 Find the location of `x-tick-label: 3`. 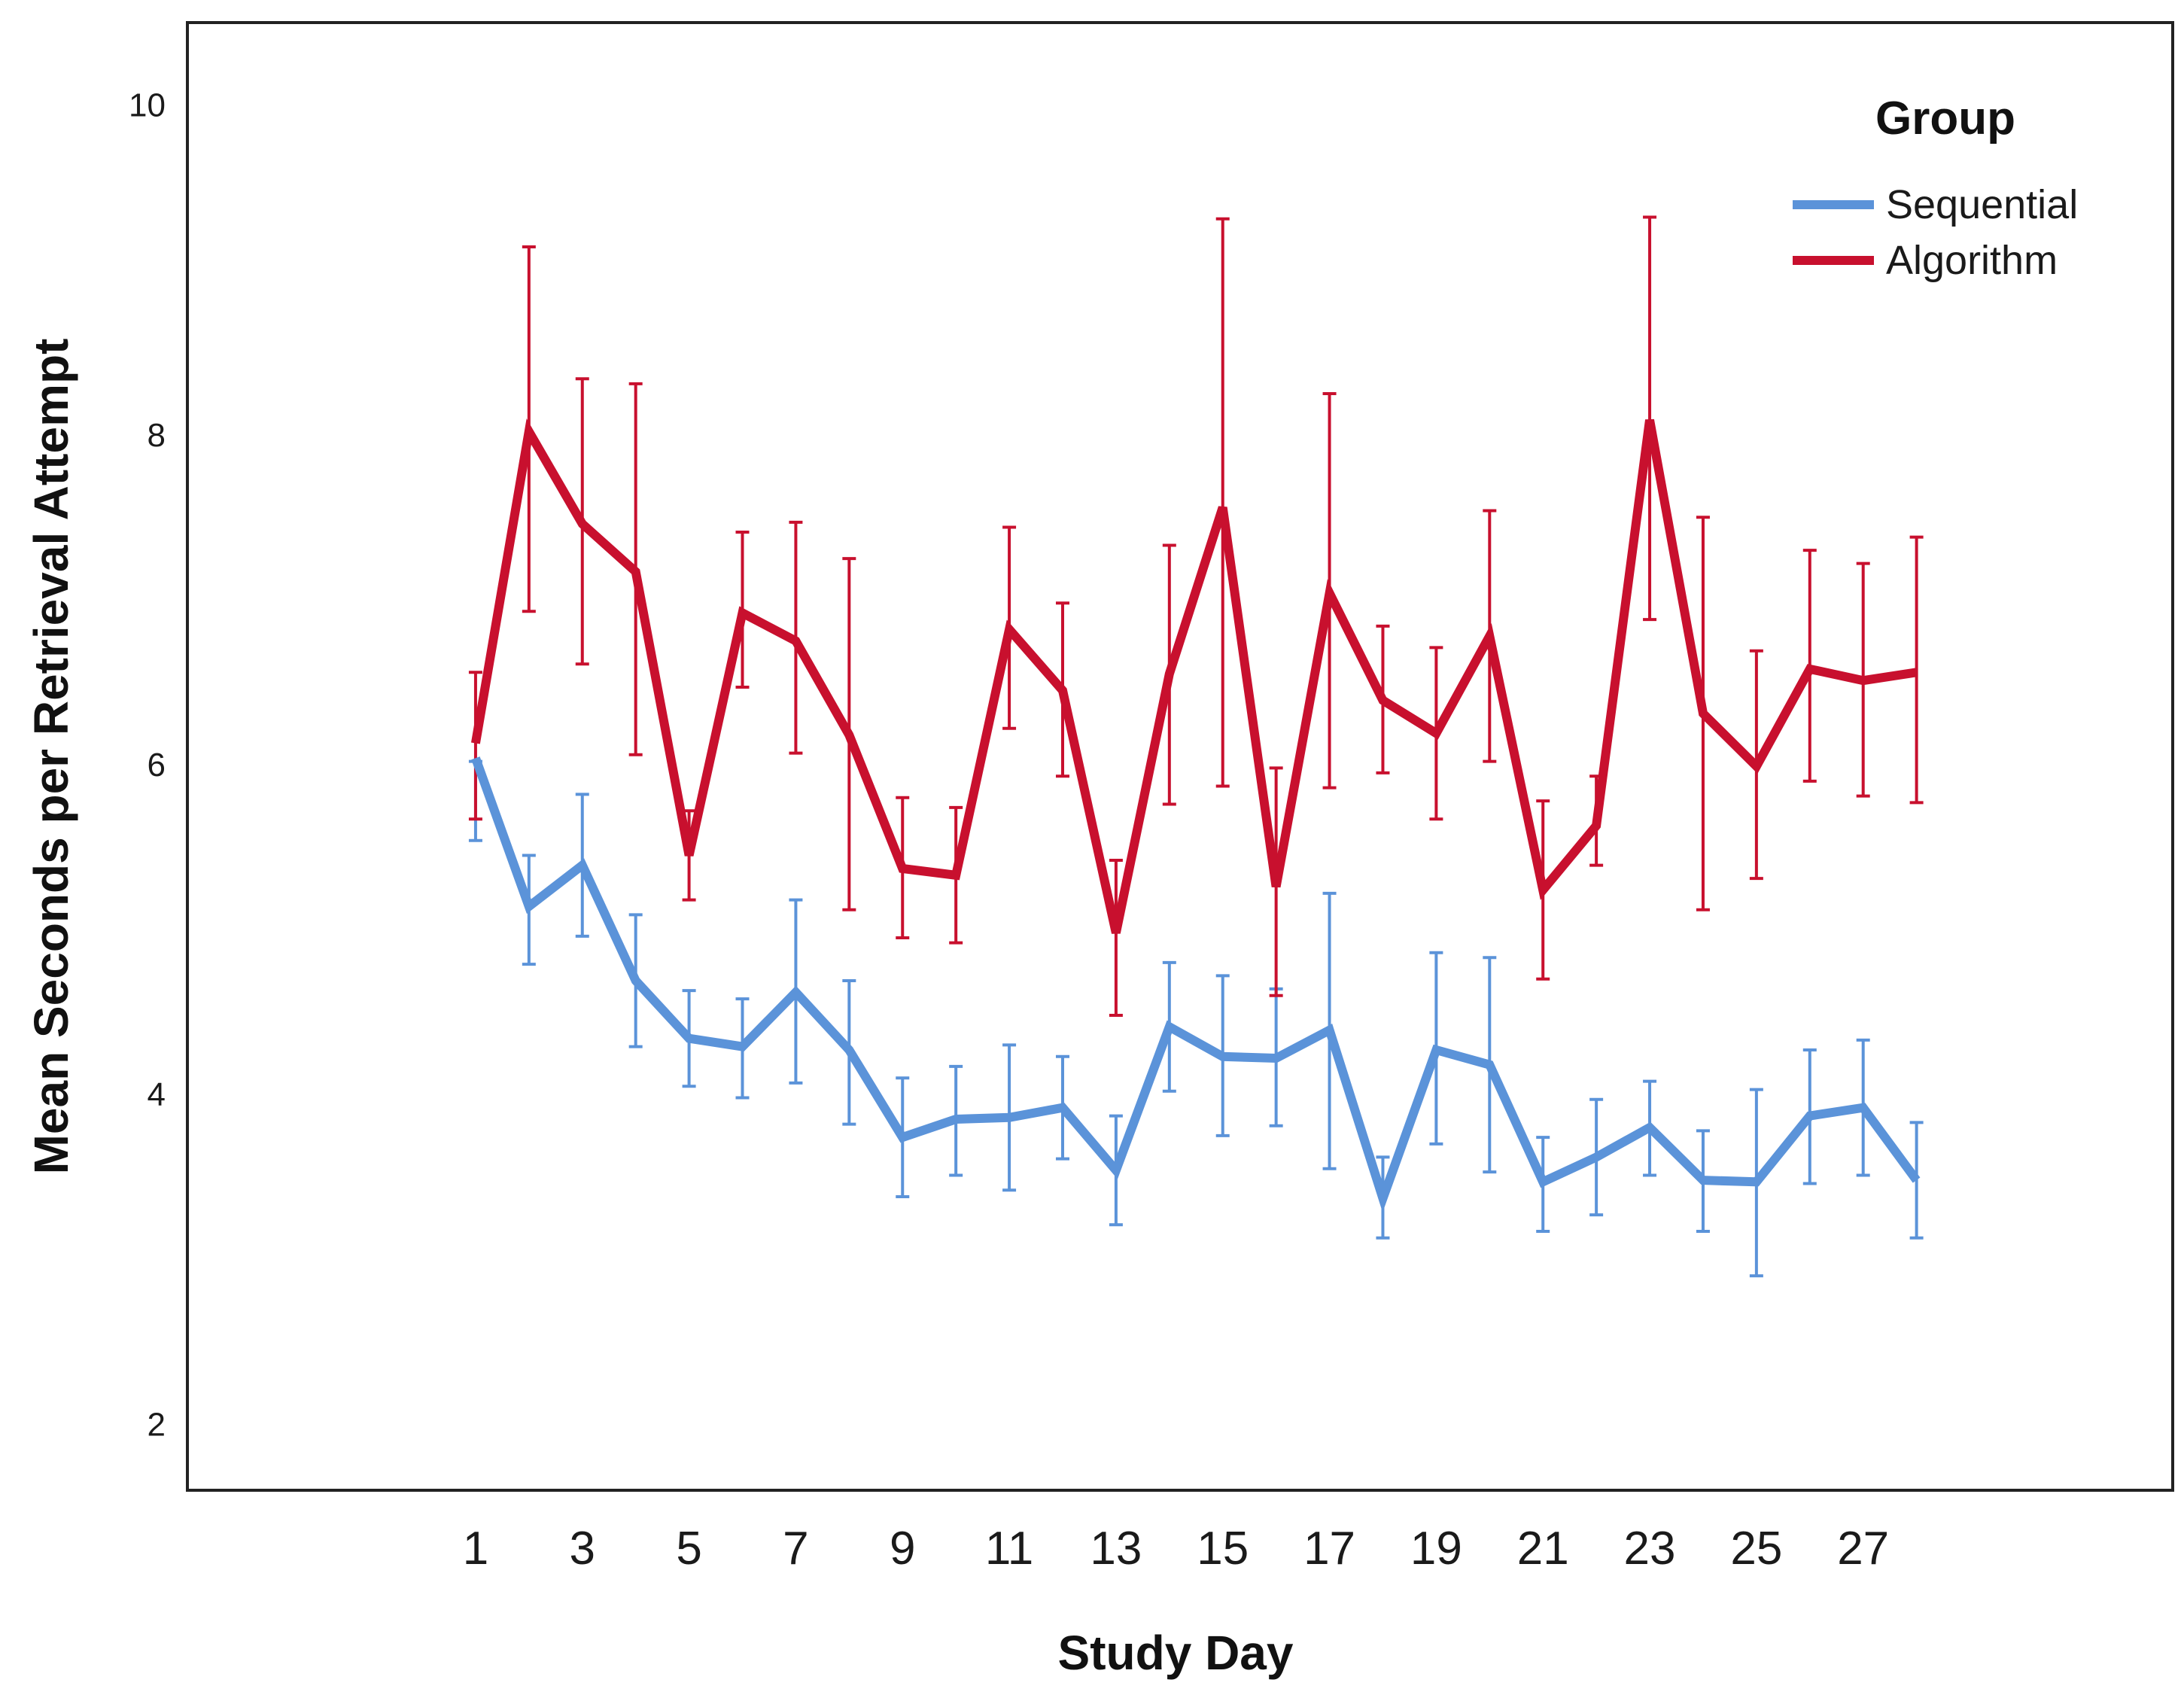

x-tick-label: 3 is located at coordinates (582, 1549).